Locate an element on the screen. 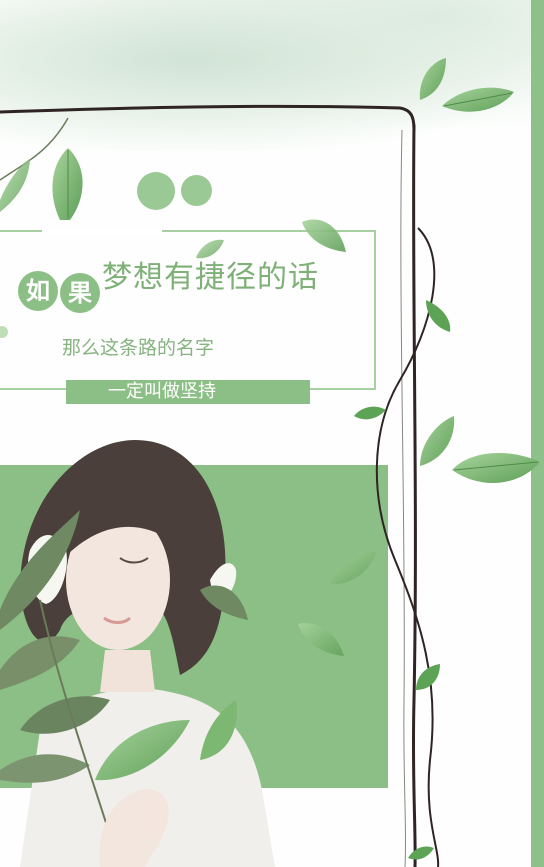 The width and height of the screenshot is (544, 867). headline: 梦想有捷径的话 is located at coordinates (210, 277).